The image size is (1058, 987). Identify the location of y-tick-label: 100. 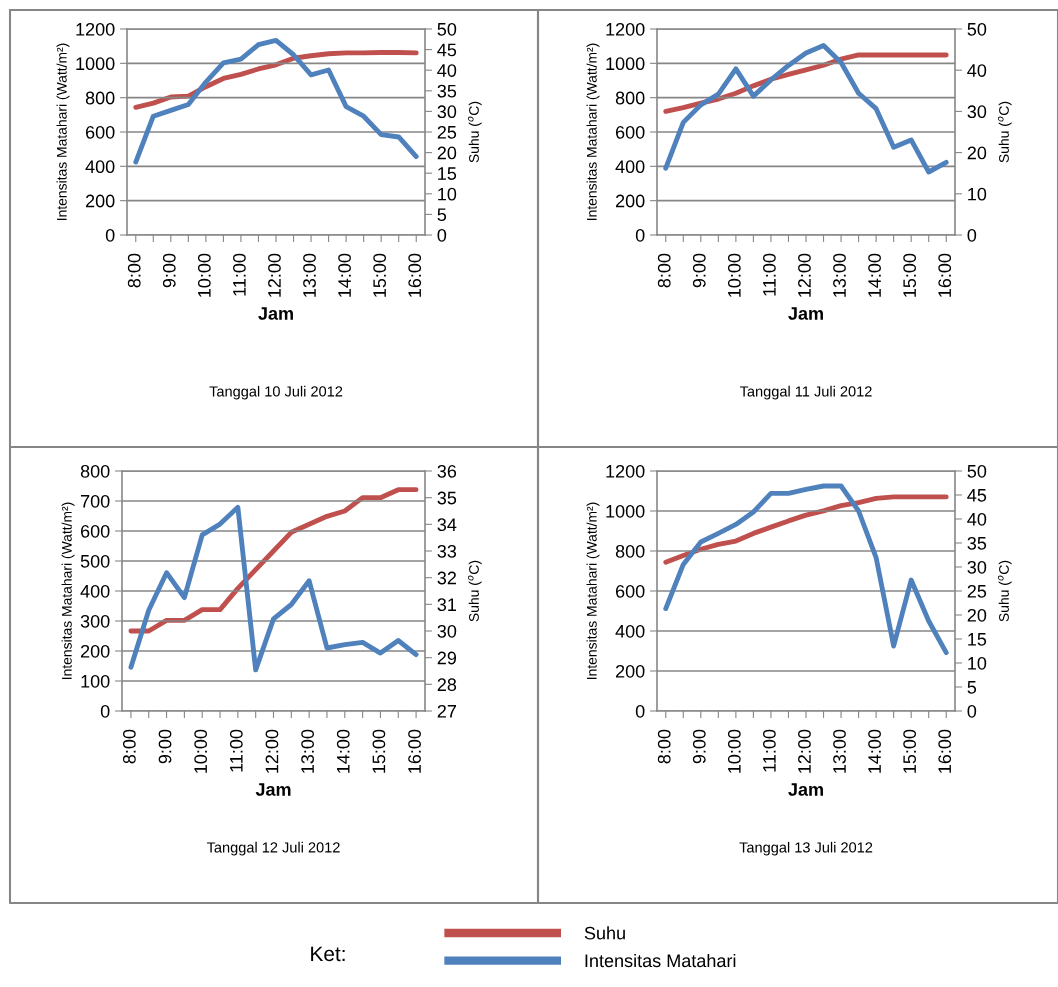
(95, 681).